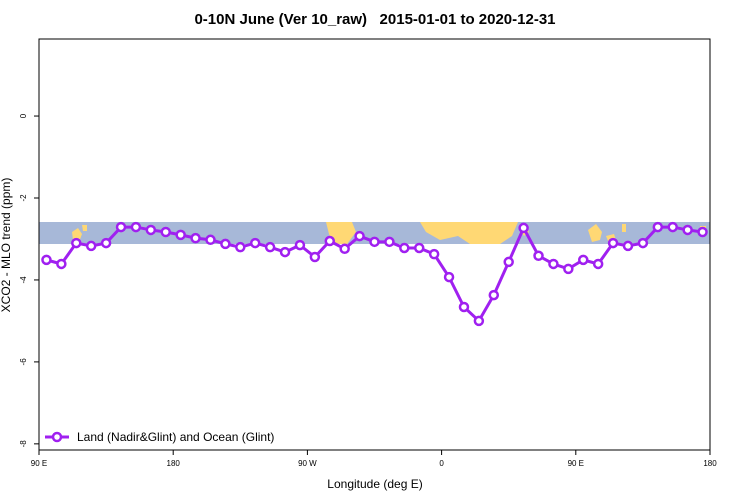 Image resolution: width=750 pixels, height=500 pixels. I want to click on x-axis-label: Longitude (deg E), so click(374, 484).